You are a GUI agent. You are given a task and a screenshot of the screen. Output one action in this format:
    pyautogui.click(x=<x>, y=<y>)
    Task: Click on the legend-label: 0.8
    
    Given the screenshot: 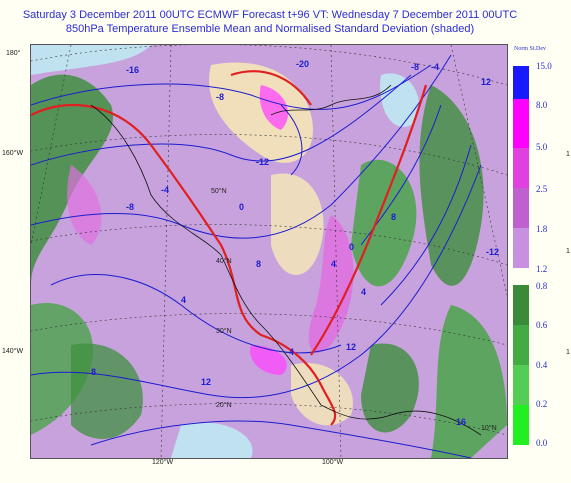 What is the action you would take?
    pyautogui.click(x=542, y=286)
    